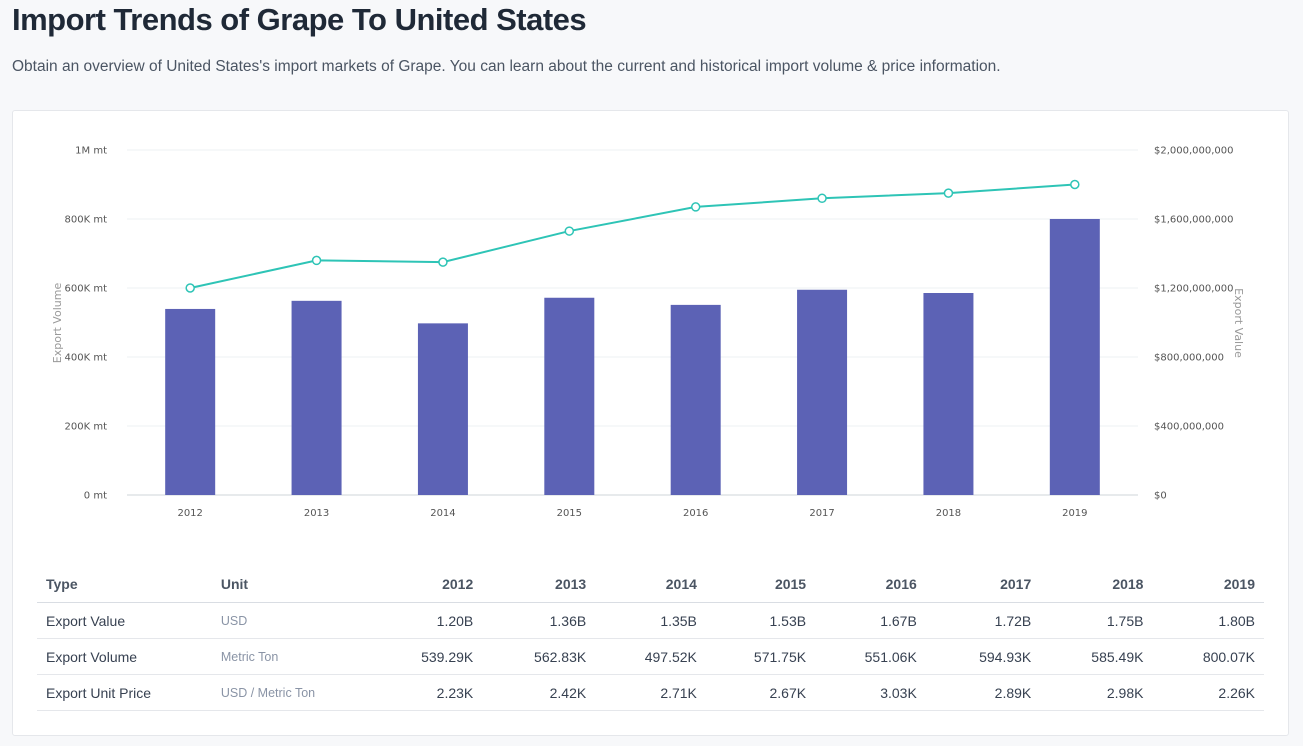 This screenshot has width=1303, height=746. What do you see at coordinates (1096, 656) in the screenshot?
I see `table-cell: 585.49K` at bounding box center [1096, 656].